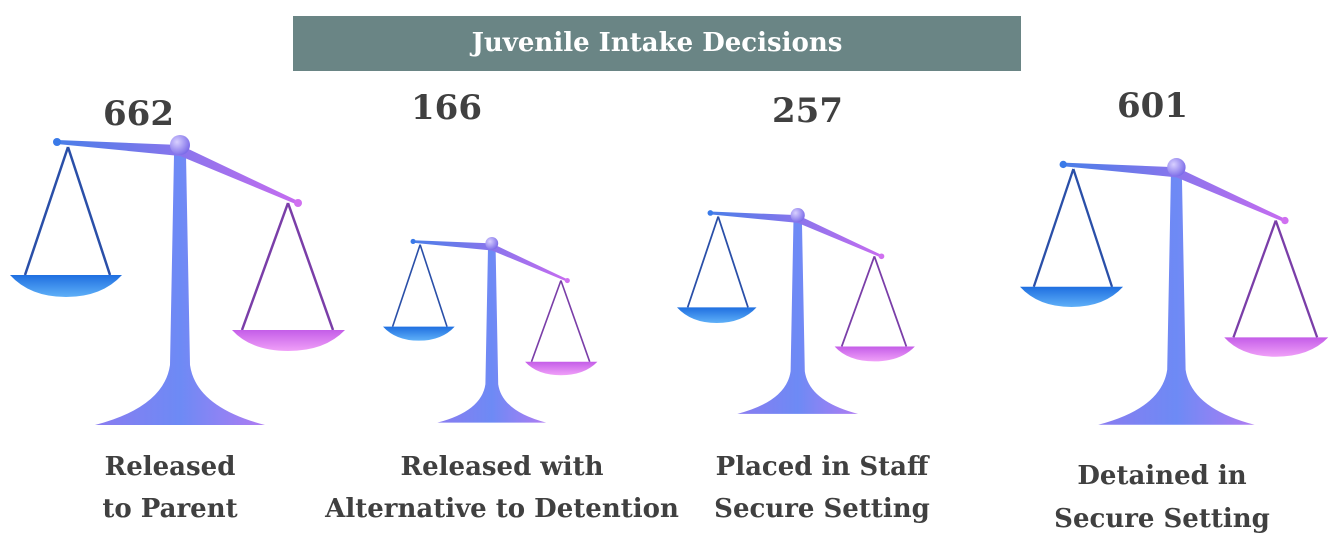  Describe the element at coordinates (807, 111) in the screenshot. I see `item-value: 257` at that location.